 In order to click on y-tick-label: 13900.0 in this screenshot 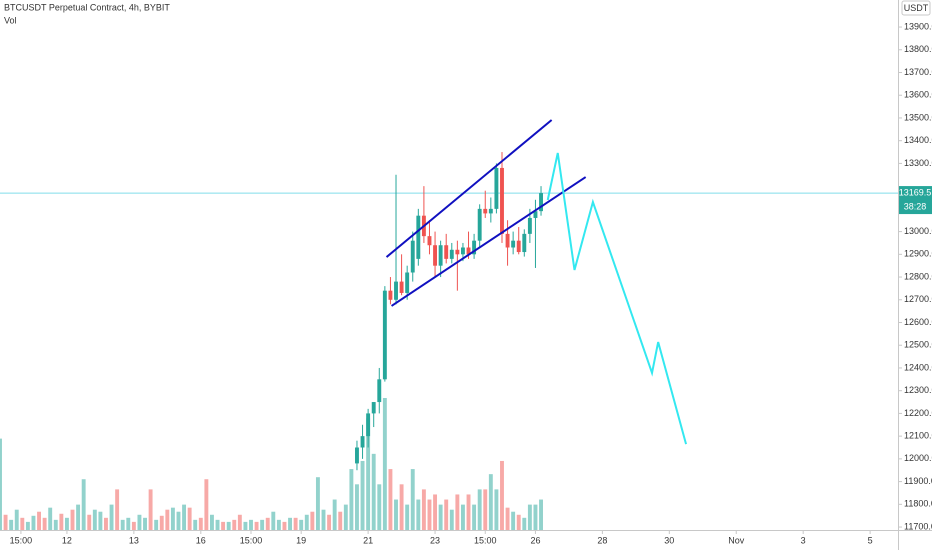, I will do `click(918, 26)`.